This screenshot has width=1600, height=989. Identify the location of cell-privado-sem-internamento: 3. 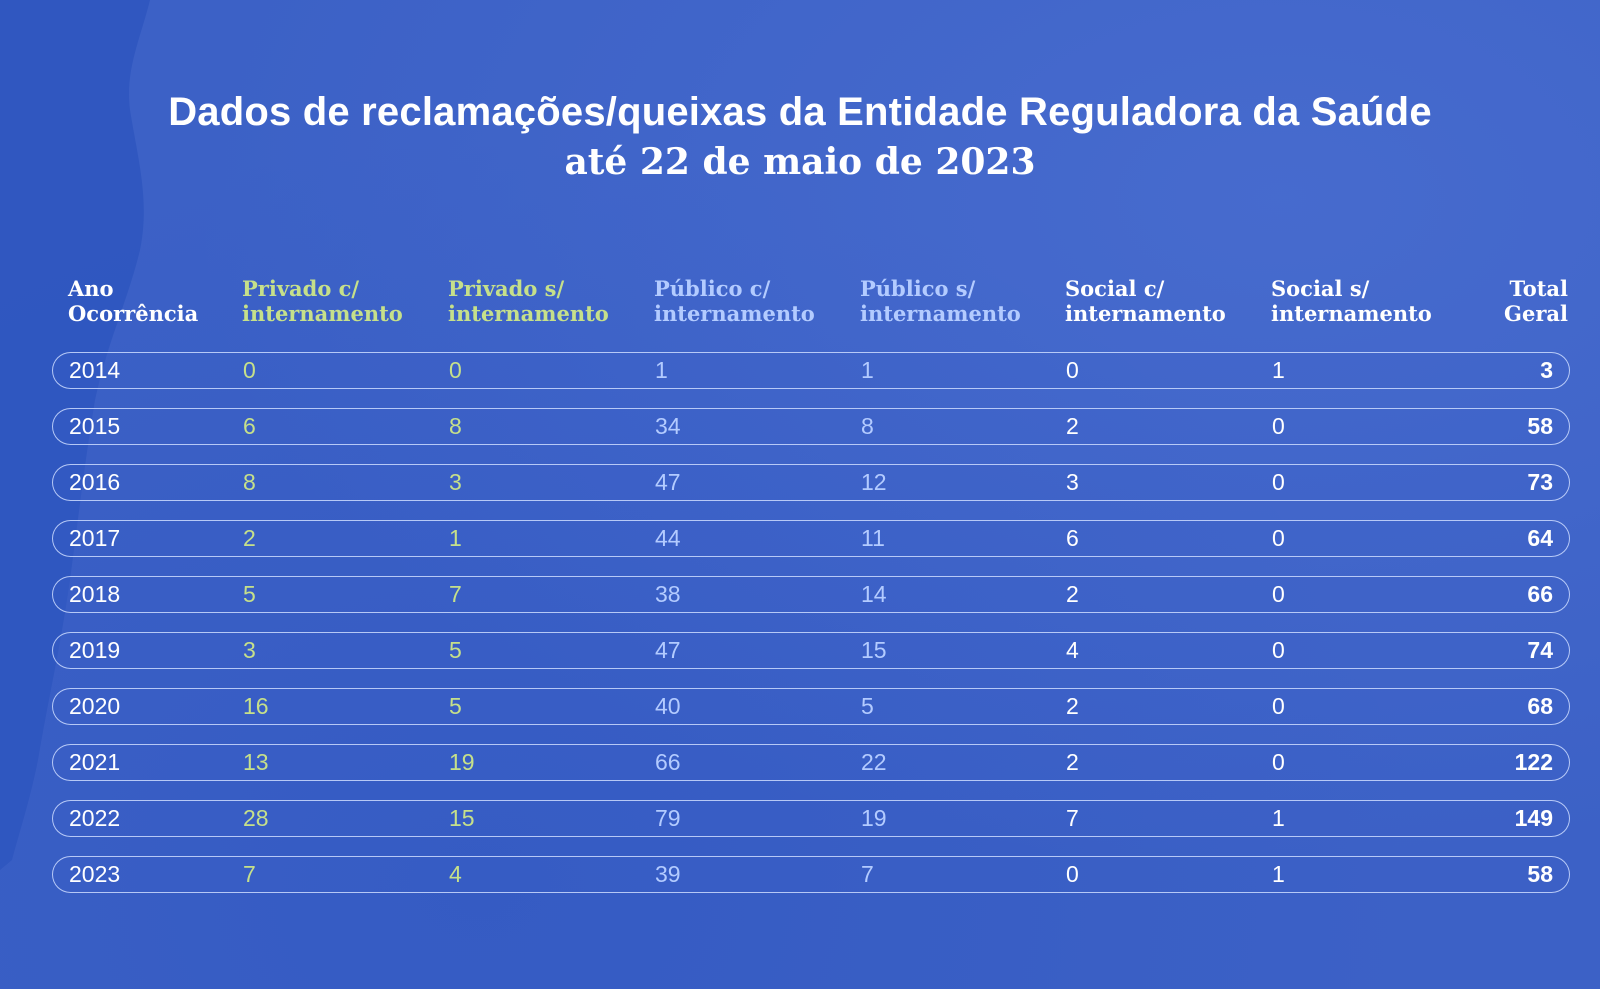
(455, 482).